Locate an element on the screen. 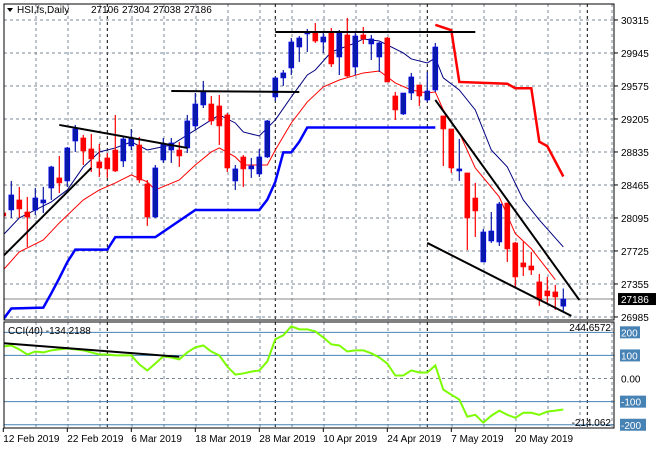  last-price-label: 27186 is located at coordinates (635, 300).